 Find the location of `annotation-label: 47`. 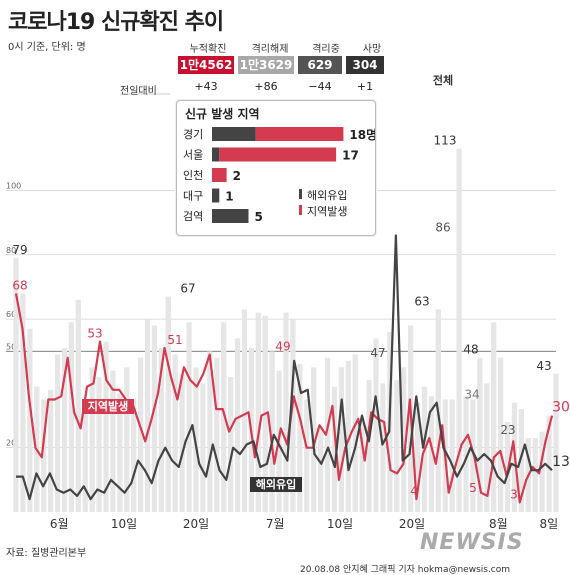

annotation-label: 47 is located at coordinates (377, 353).